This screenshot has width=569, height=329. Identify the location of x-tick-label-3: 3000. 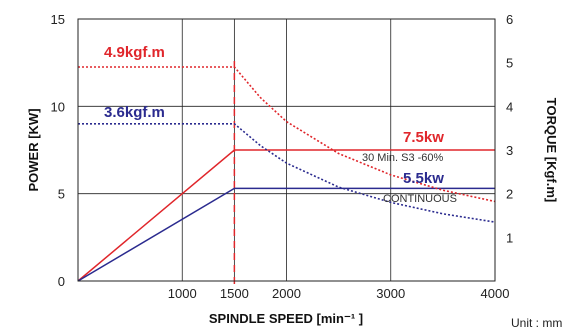
(390, 293).